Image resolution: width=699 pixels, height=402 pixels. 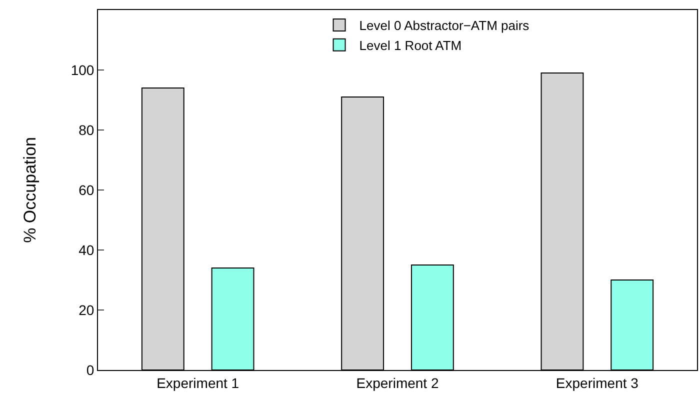 What do you see at coordinates (86, 250) in the screenshot?
I see `y-tick-label: 40` at bounding box center [86, 250].